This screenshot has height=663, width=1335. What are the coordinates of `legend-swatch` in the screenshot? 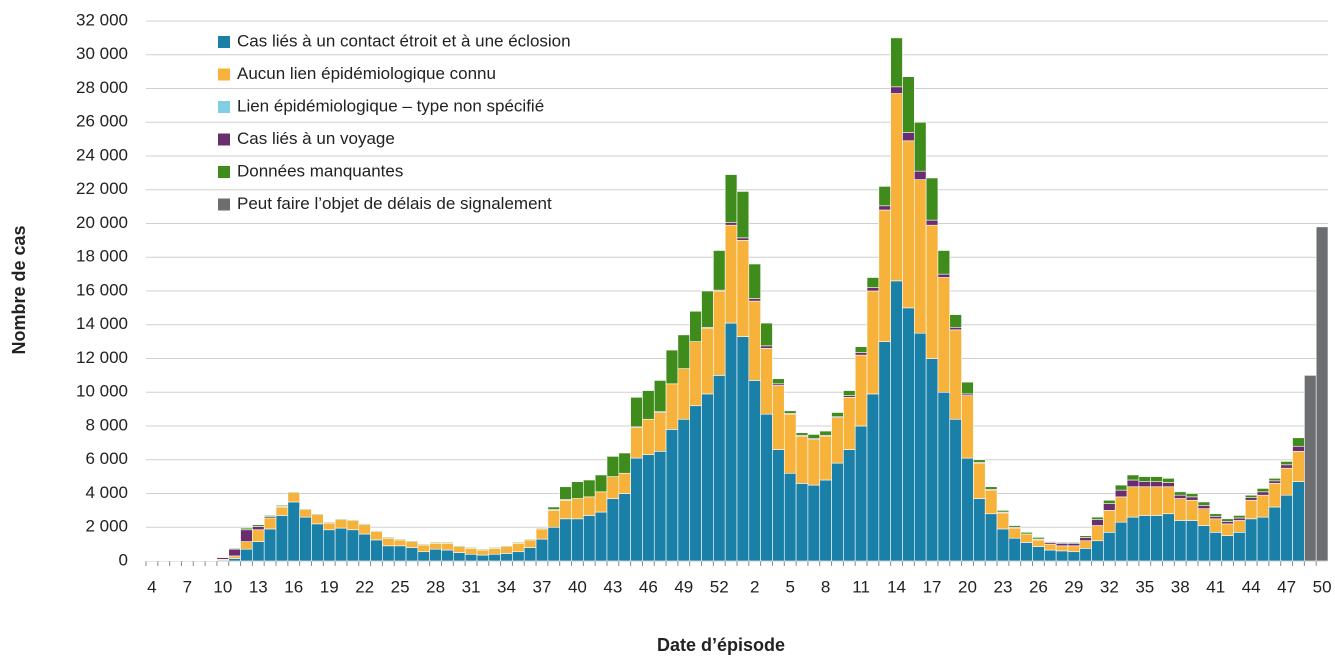 It's located at (224, 75).